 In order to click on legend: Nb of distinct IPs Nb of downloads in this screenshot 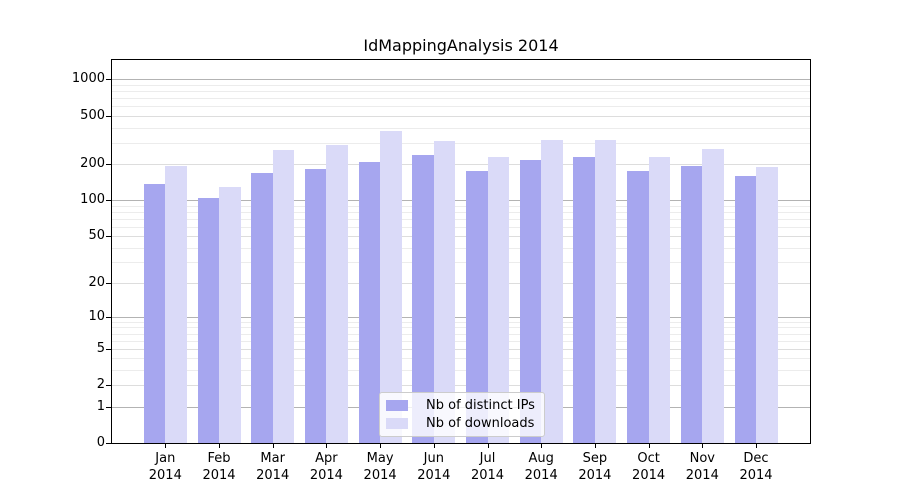, I will do `click(462, 414)`.